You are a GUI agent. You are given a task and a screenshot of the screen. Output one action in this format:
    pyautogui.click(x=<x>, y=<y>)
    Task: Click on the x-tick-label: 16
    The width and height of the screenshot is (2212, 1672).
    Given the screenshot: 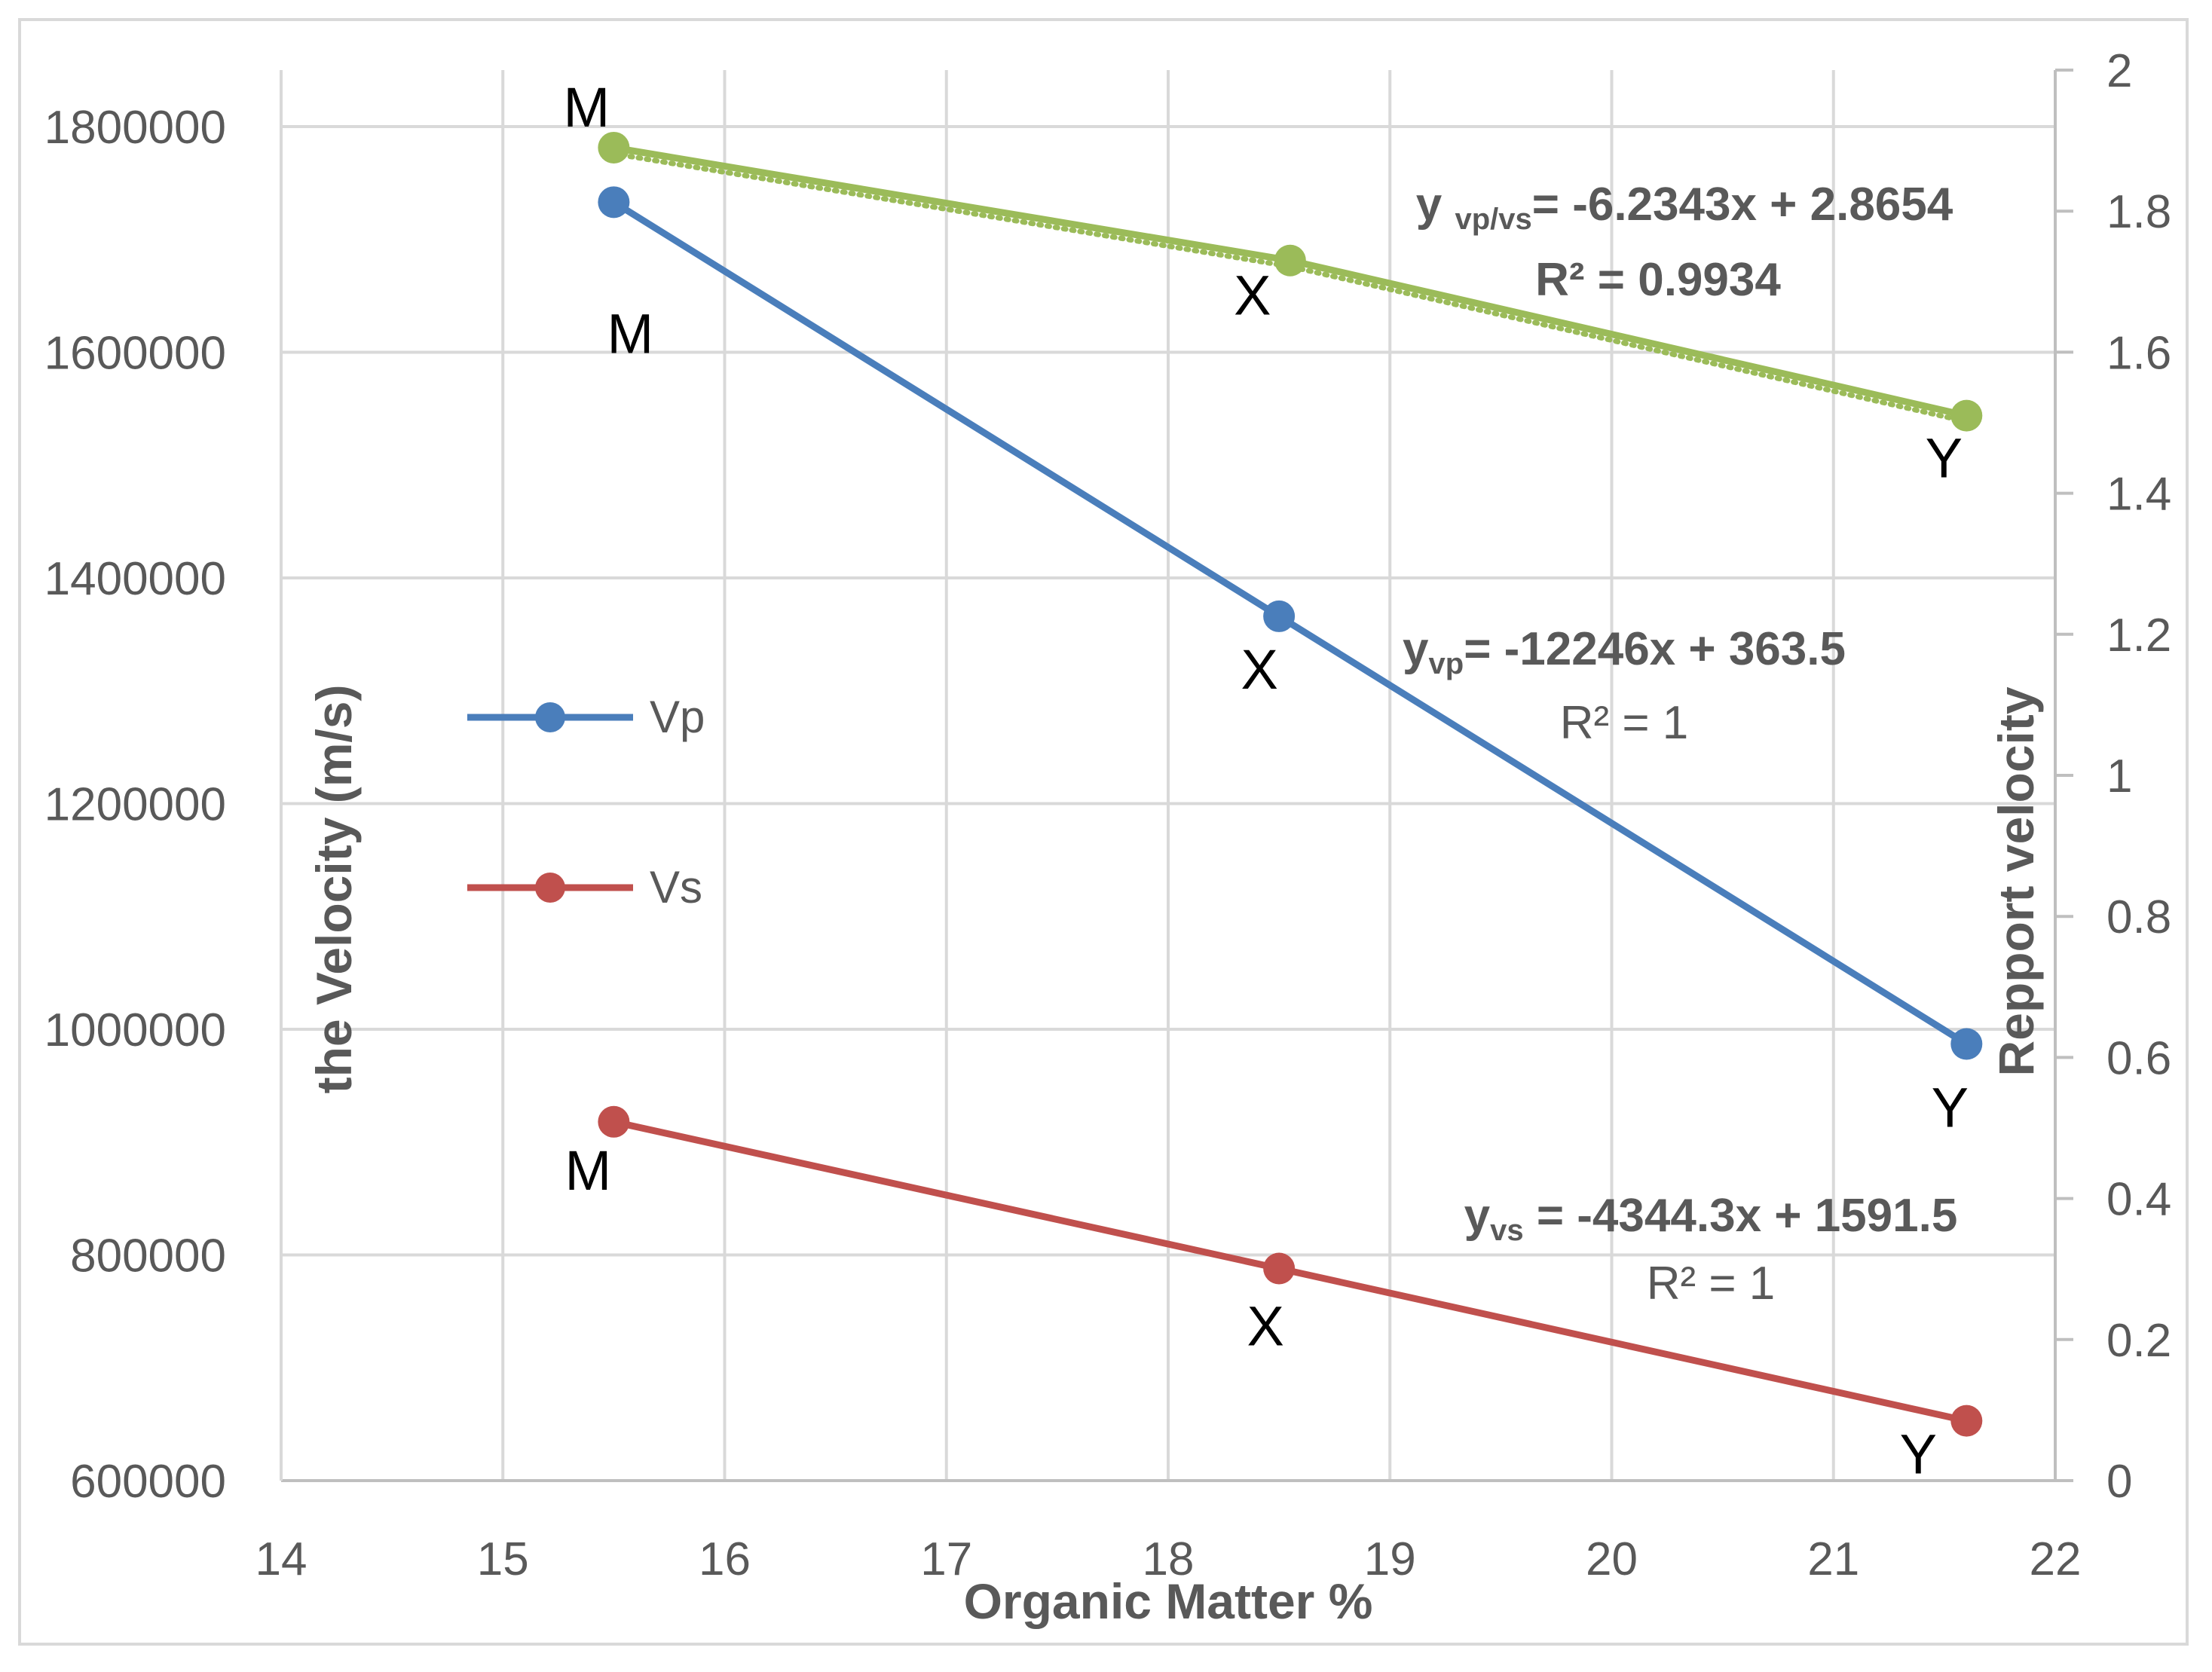 What is the action you would take?
    pyautogui.click(x=725, y=1559)
    